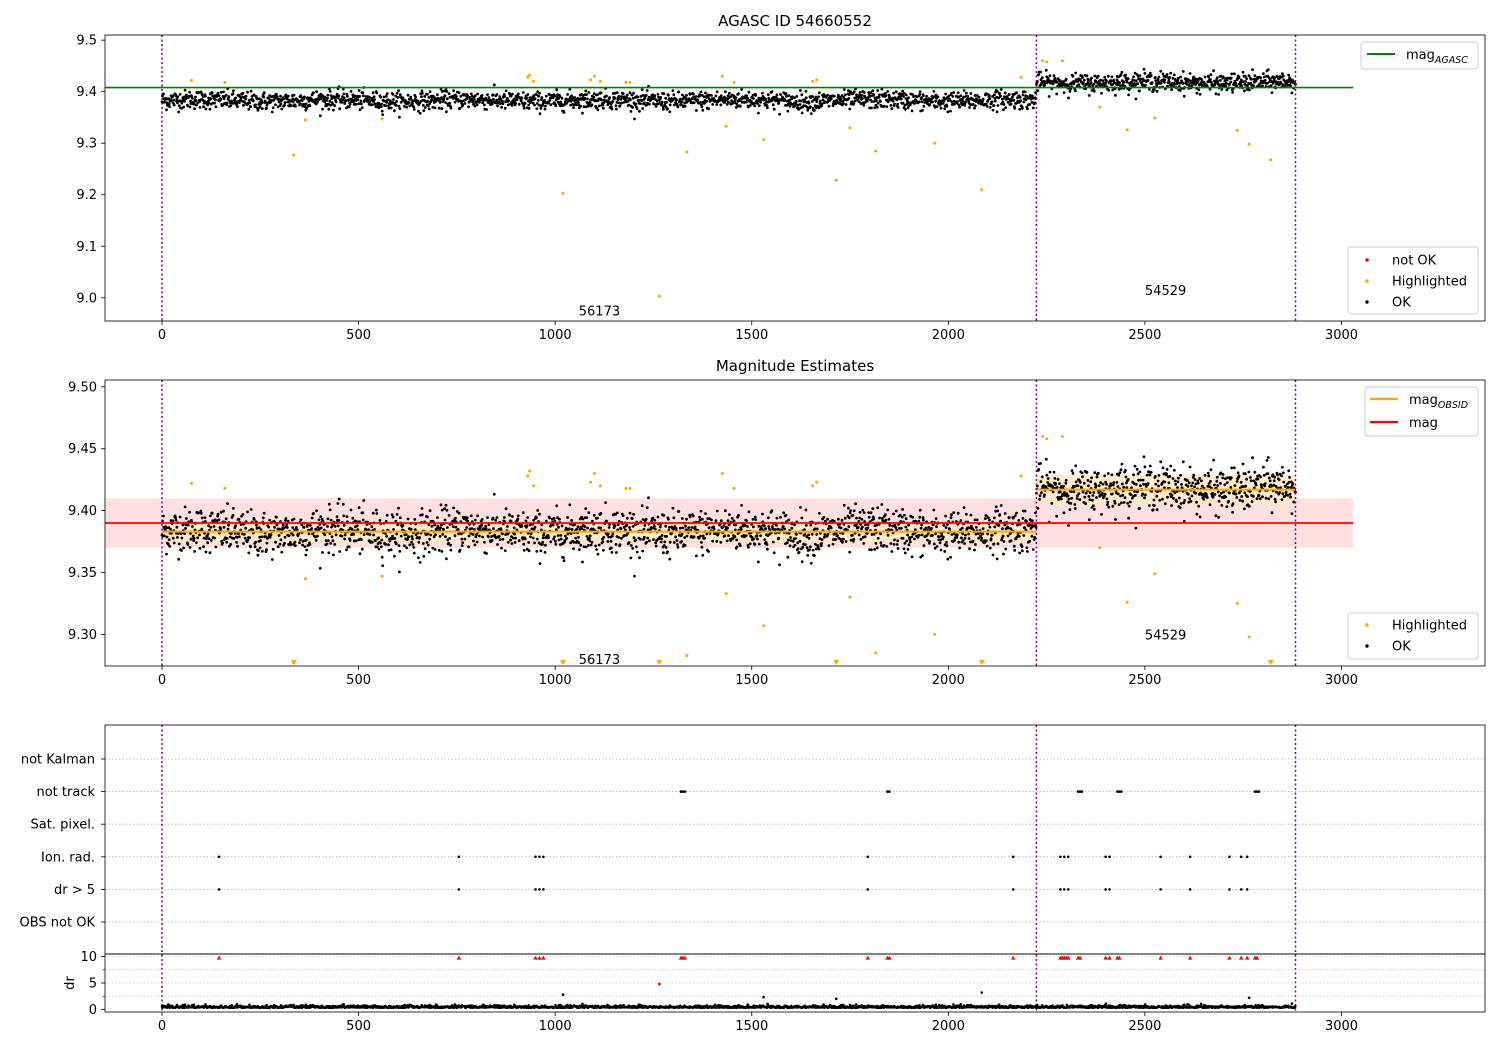 Image resolution: width=1500 pixels, height=1050 pixels. I want to click on legend-label: OK, so click(1401, 303).